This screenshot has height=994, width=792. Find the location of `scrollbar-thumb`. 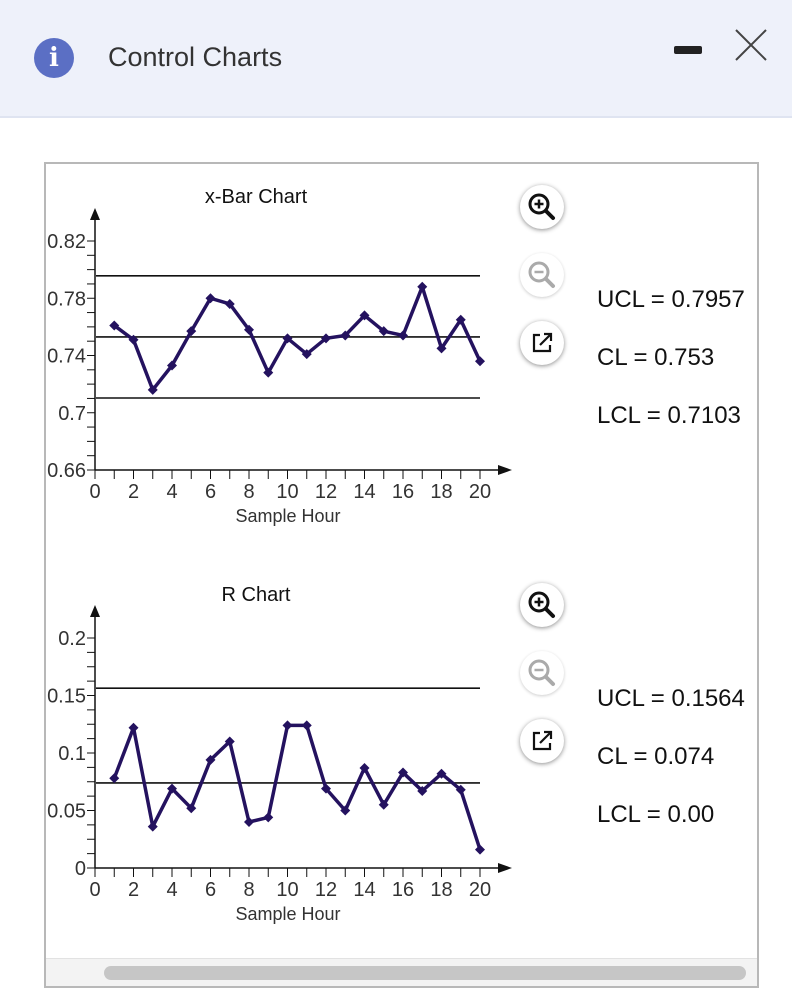

scrollbar-thumb is located at coordinates (425, 973).